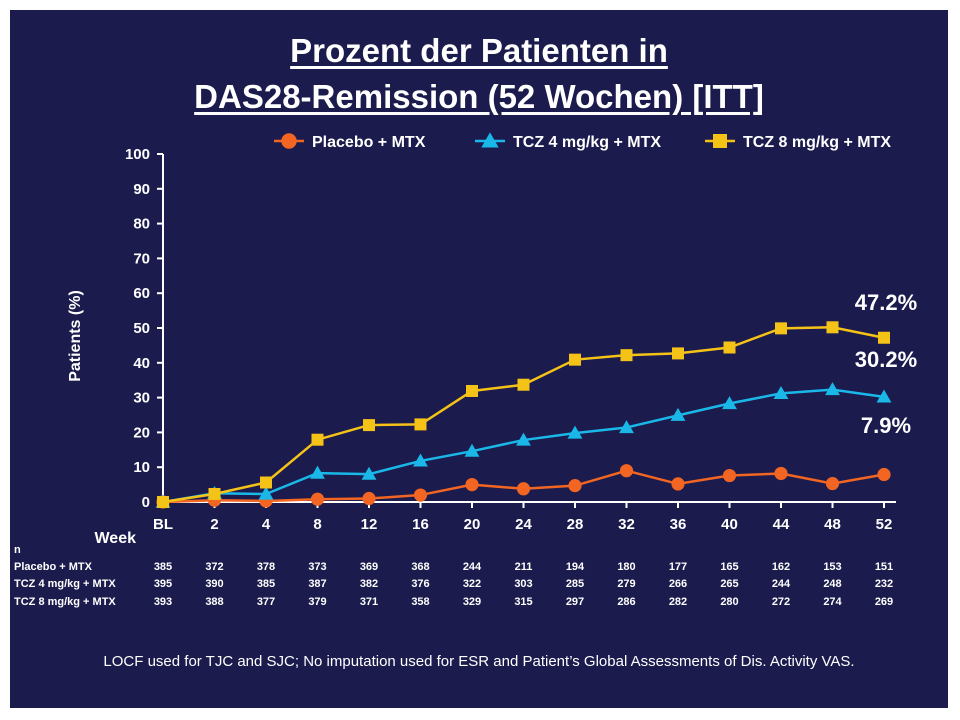 This screenshot has height=720, width=960. Describe the element at coordinates (317, 584) in the screenshot. I see `n-table-cell: 387` at that location.